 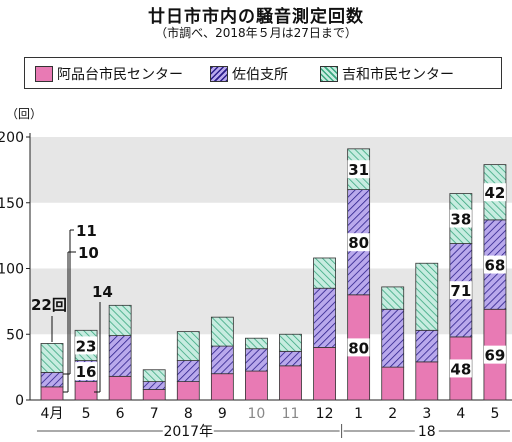 I want to click on data-label: 31, so click(x=358, y=170).